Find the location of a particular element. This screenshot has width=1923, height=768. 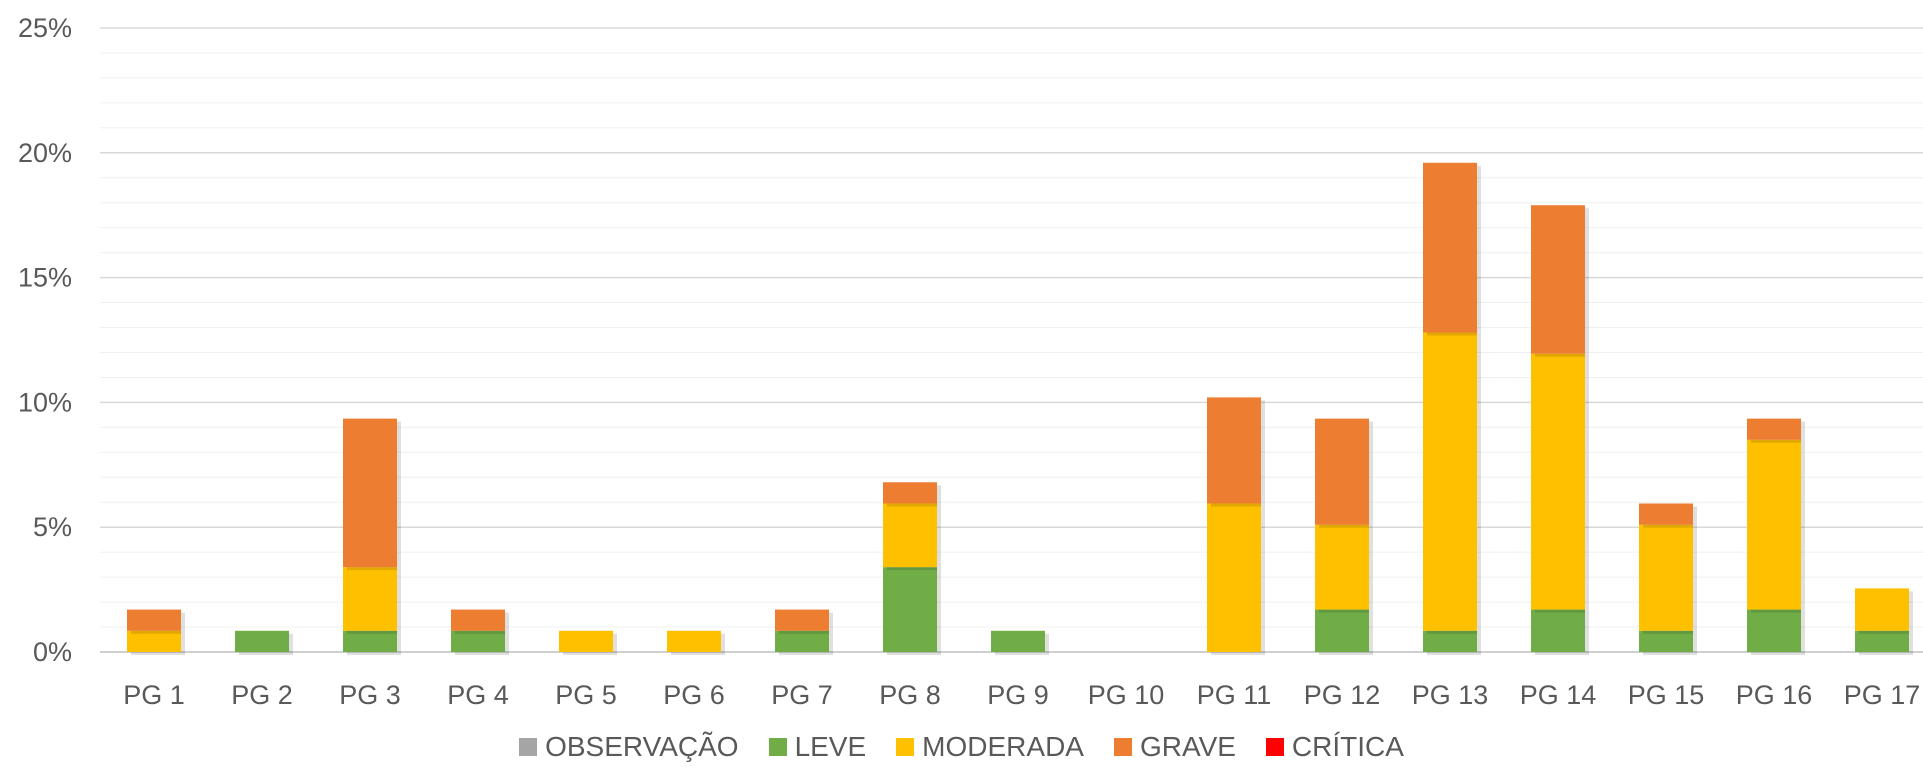

x-tick-label: PG 11 is located at coordinates (1234, 695).